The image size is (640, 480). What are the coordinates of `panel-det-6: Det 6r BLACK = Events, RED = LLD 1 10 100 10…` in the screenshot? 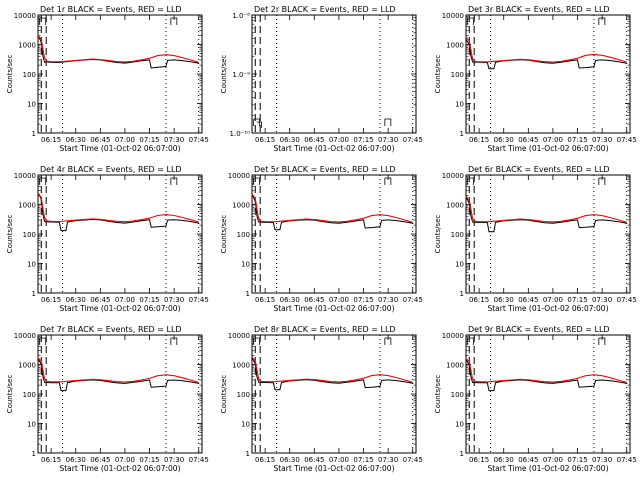 It's located at (535, 239).